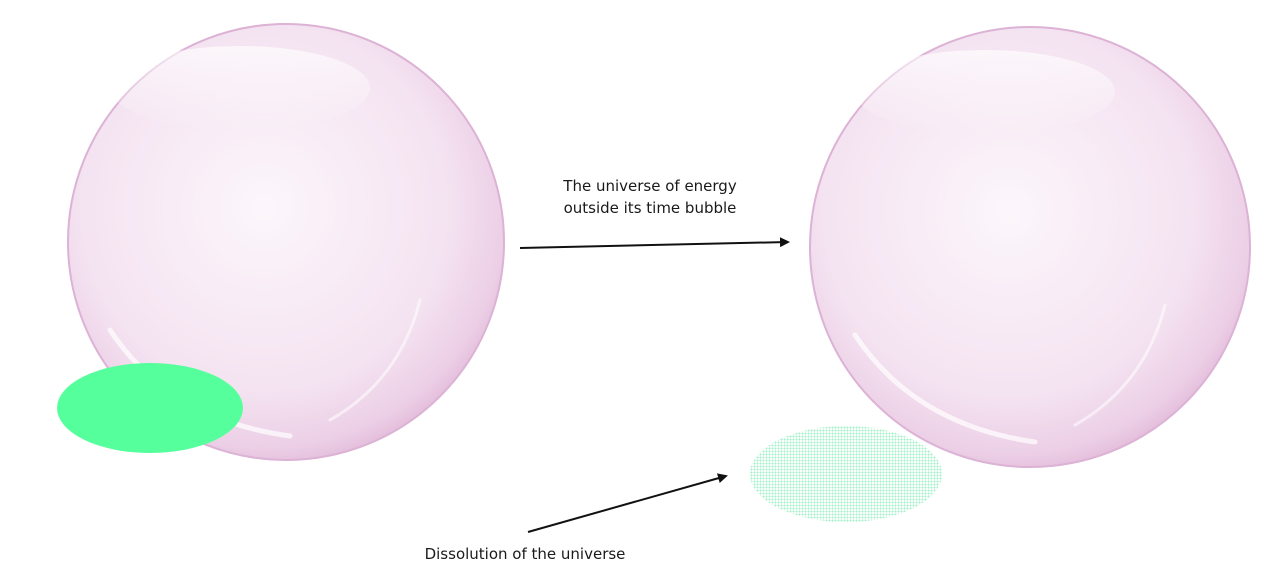  Describe the element at coordinates (654, 243) in the screenshot. I see `arrow-right` at that location.